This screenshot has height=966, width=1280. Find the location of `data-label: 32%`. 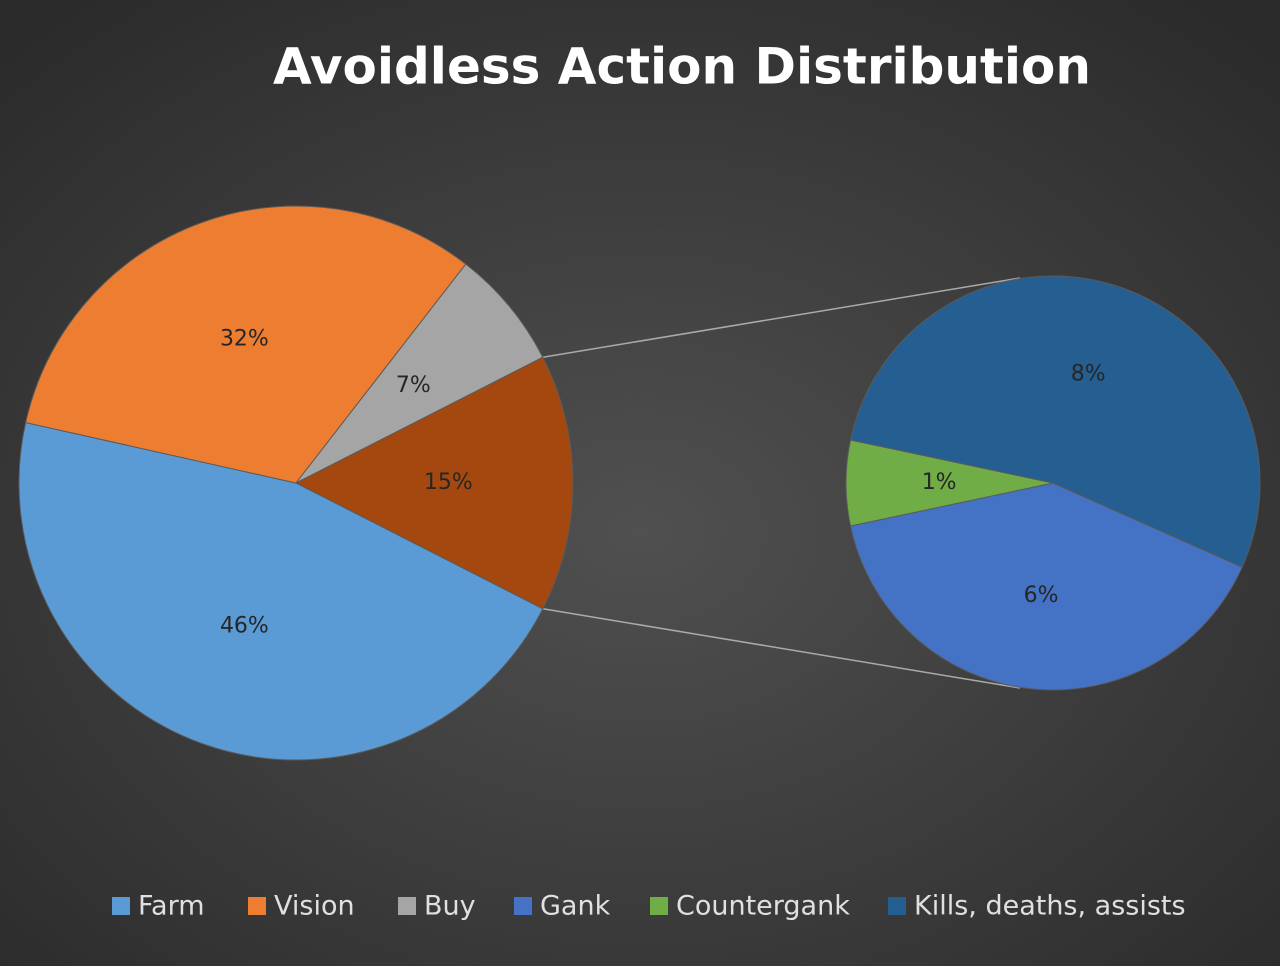

data-label: 32% is located at coordinates (244, 339).